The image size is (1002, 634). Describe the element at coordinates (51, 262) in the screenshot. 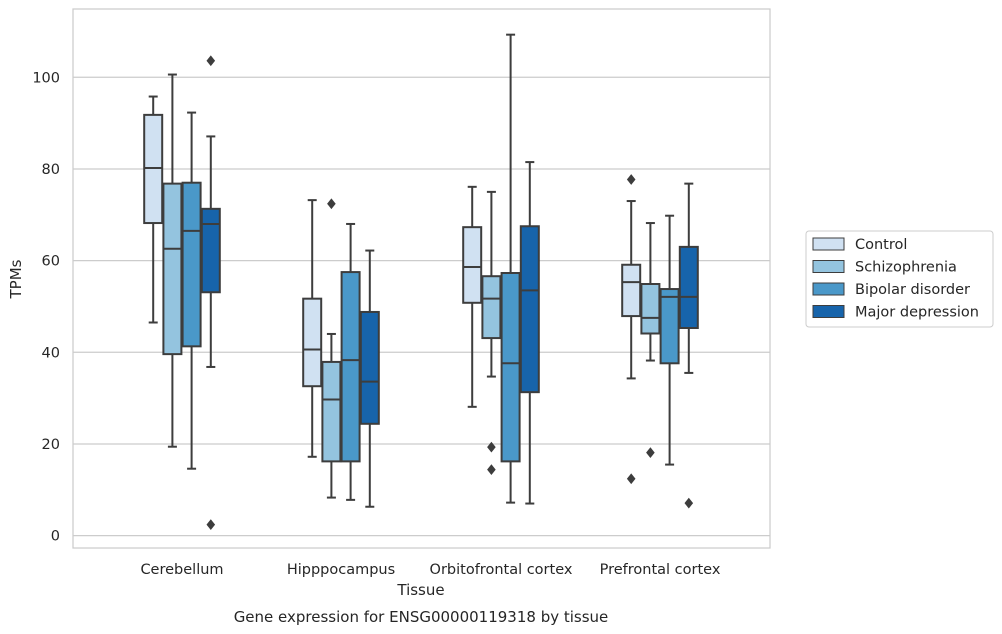

I see `y-tick-label: 60` at that location.